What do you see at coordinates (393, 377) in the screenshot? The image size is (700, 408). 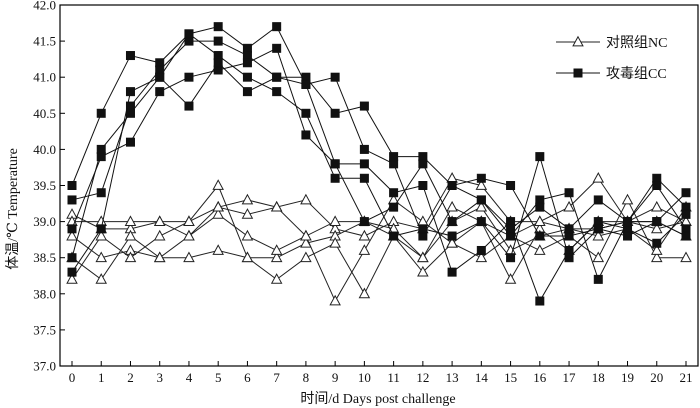 I see `x-tick-label: 11` at bounding box center [393, 377].